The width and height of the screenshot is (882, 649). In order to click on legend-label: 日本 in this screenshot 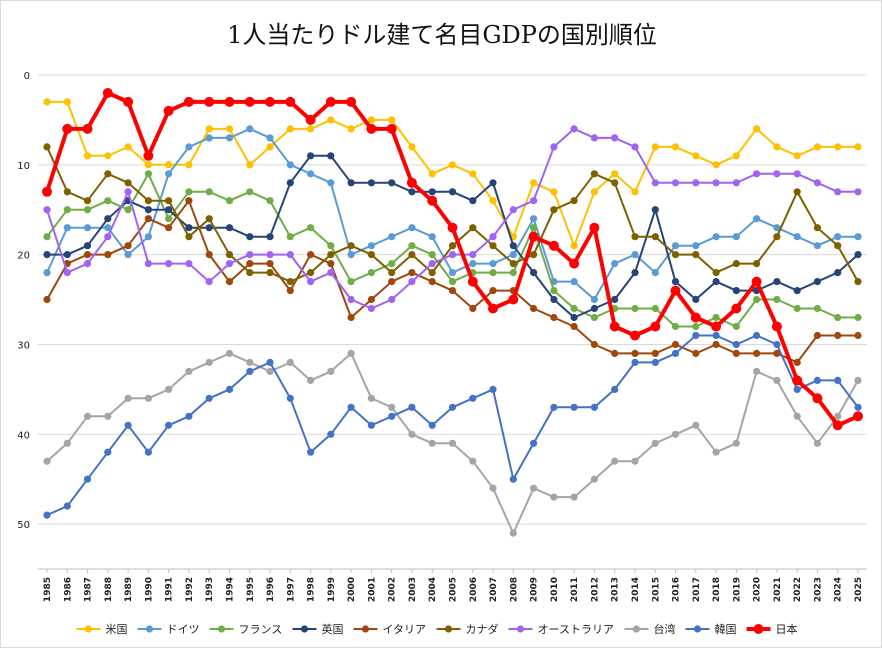, I will do `click(787, 629)`.